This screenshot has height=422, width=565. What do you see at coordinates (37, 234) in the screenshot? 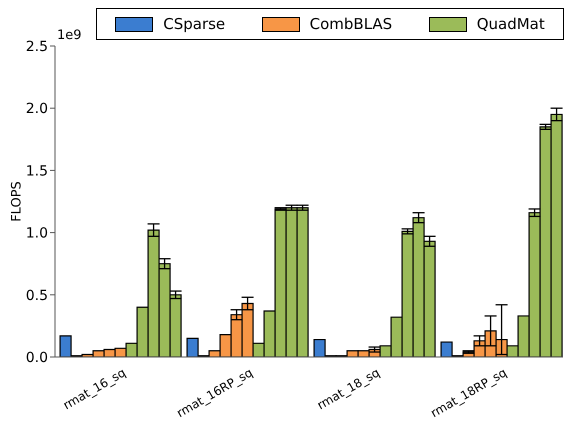
I see `y-tick-label: 1.0` at bounding box center [37, 234].